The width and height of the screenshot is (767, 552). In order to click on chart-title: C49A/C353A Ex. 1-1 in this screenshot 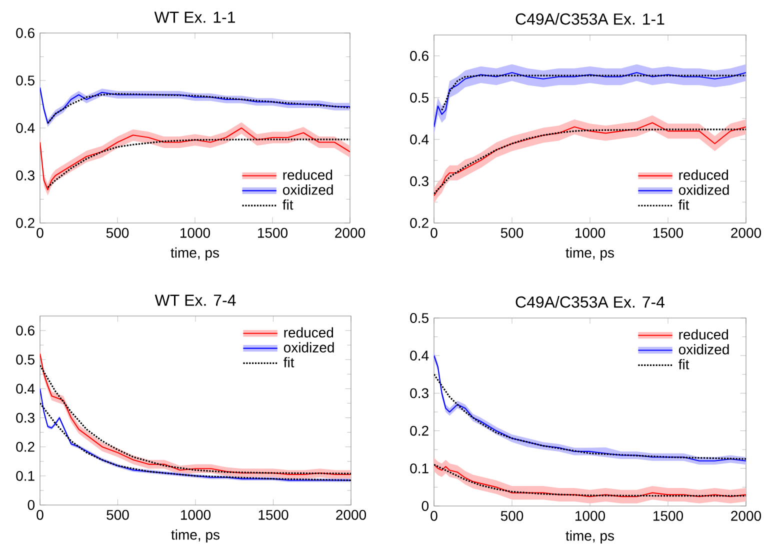, I will do `click(590, 18)`.